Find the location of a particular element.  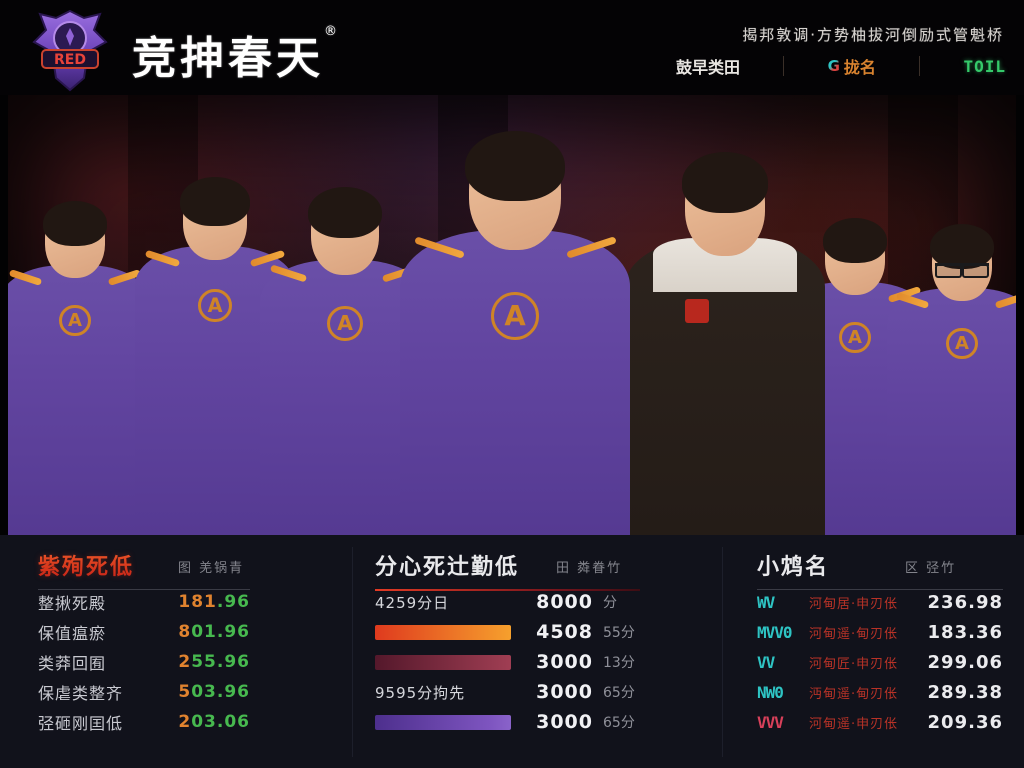

rank-row: MVV0 河甸遥·甸刃伥 183.36 is located at coordinates (880, 632).